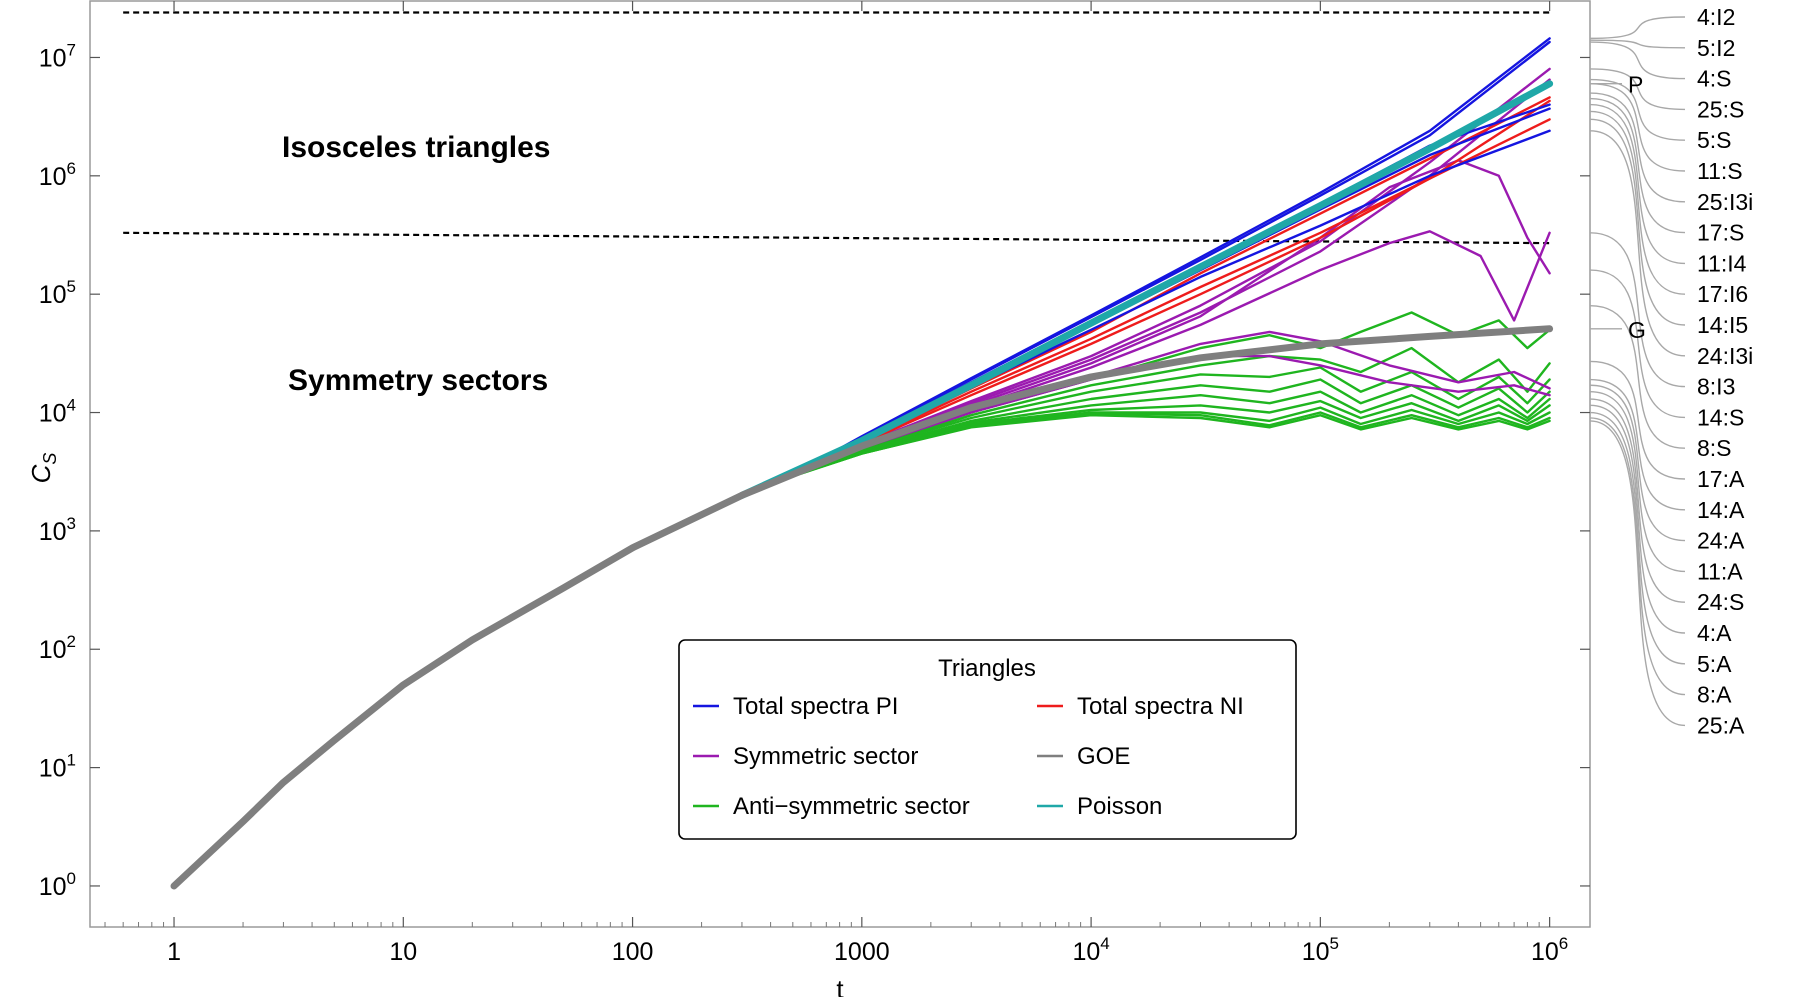 The width and height of the screenshot is (1807, 997). What do you see at coordinates (1637, 330) in the screenshot?
I see `marker-label-g: G` at bounding box center [1637, 330].